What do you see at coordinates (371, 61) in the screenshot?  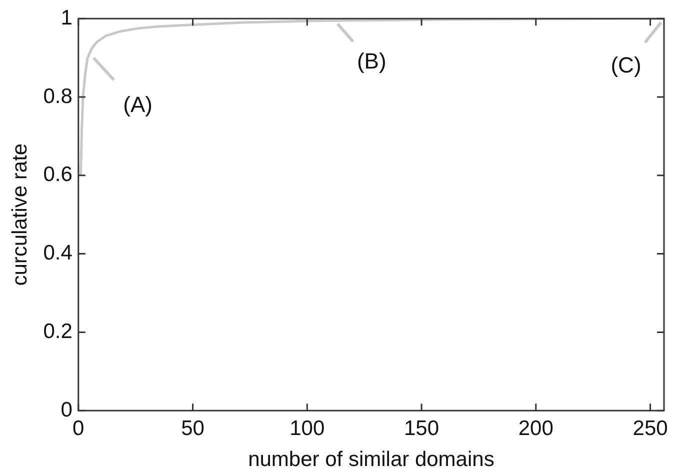 I see `annotation: (B)` at bounding box center [371, 61].